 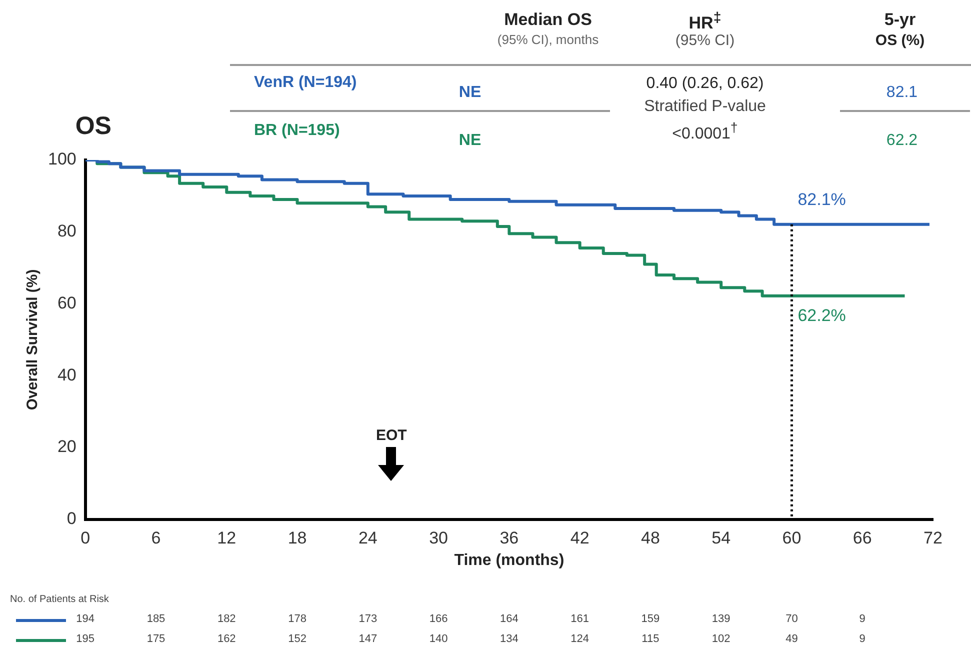 I want to click on y-axis-title: Overall Survival (%), so click(x=33, y=339).